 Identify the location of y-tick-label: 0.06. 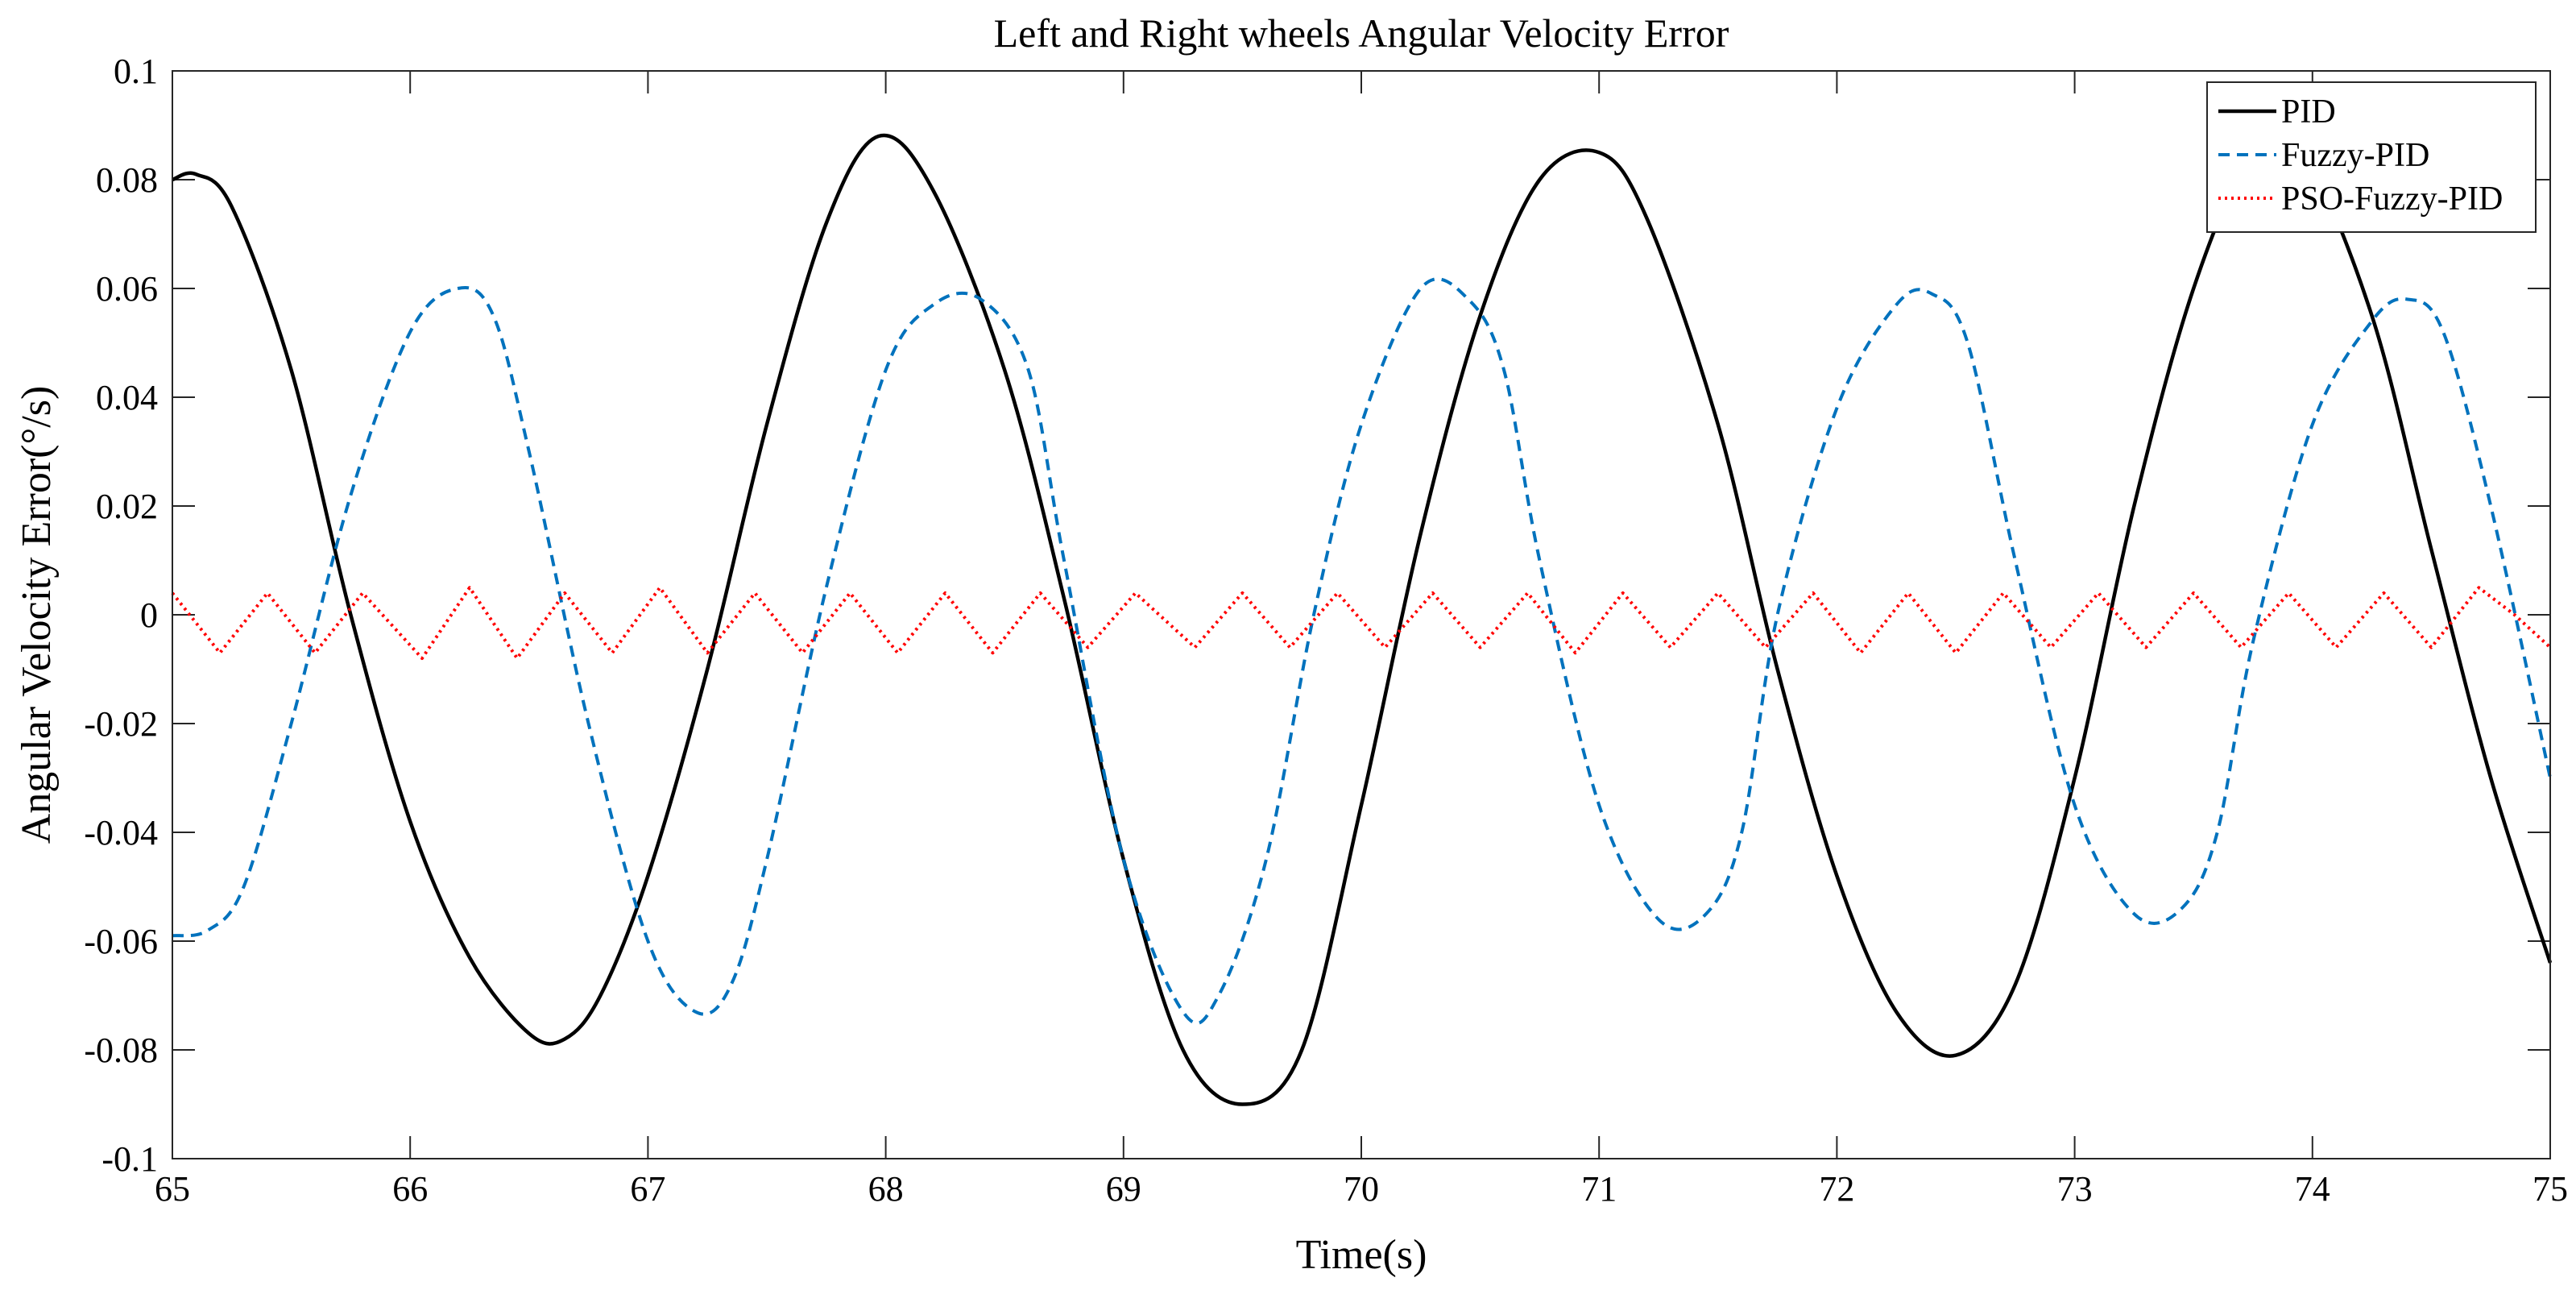
(127, 289).